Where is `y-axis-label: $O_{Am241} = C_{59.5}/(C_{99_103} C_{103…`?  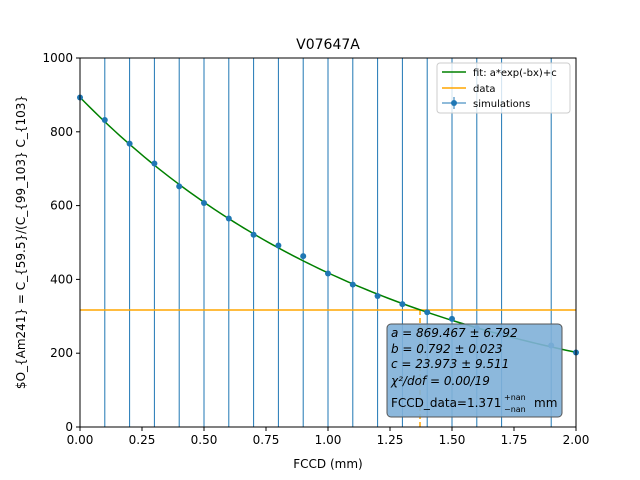
y-axis-label: $O_{Am241} = C_{59.5}/(C_{99_103} C_{103… is located at coordinates (21, 242).